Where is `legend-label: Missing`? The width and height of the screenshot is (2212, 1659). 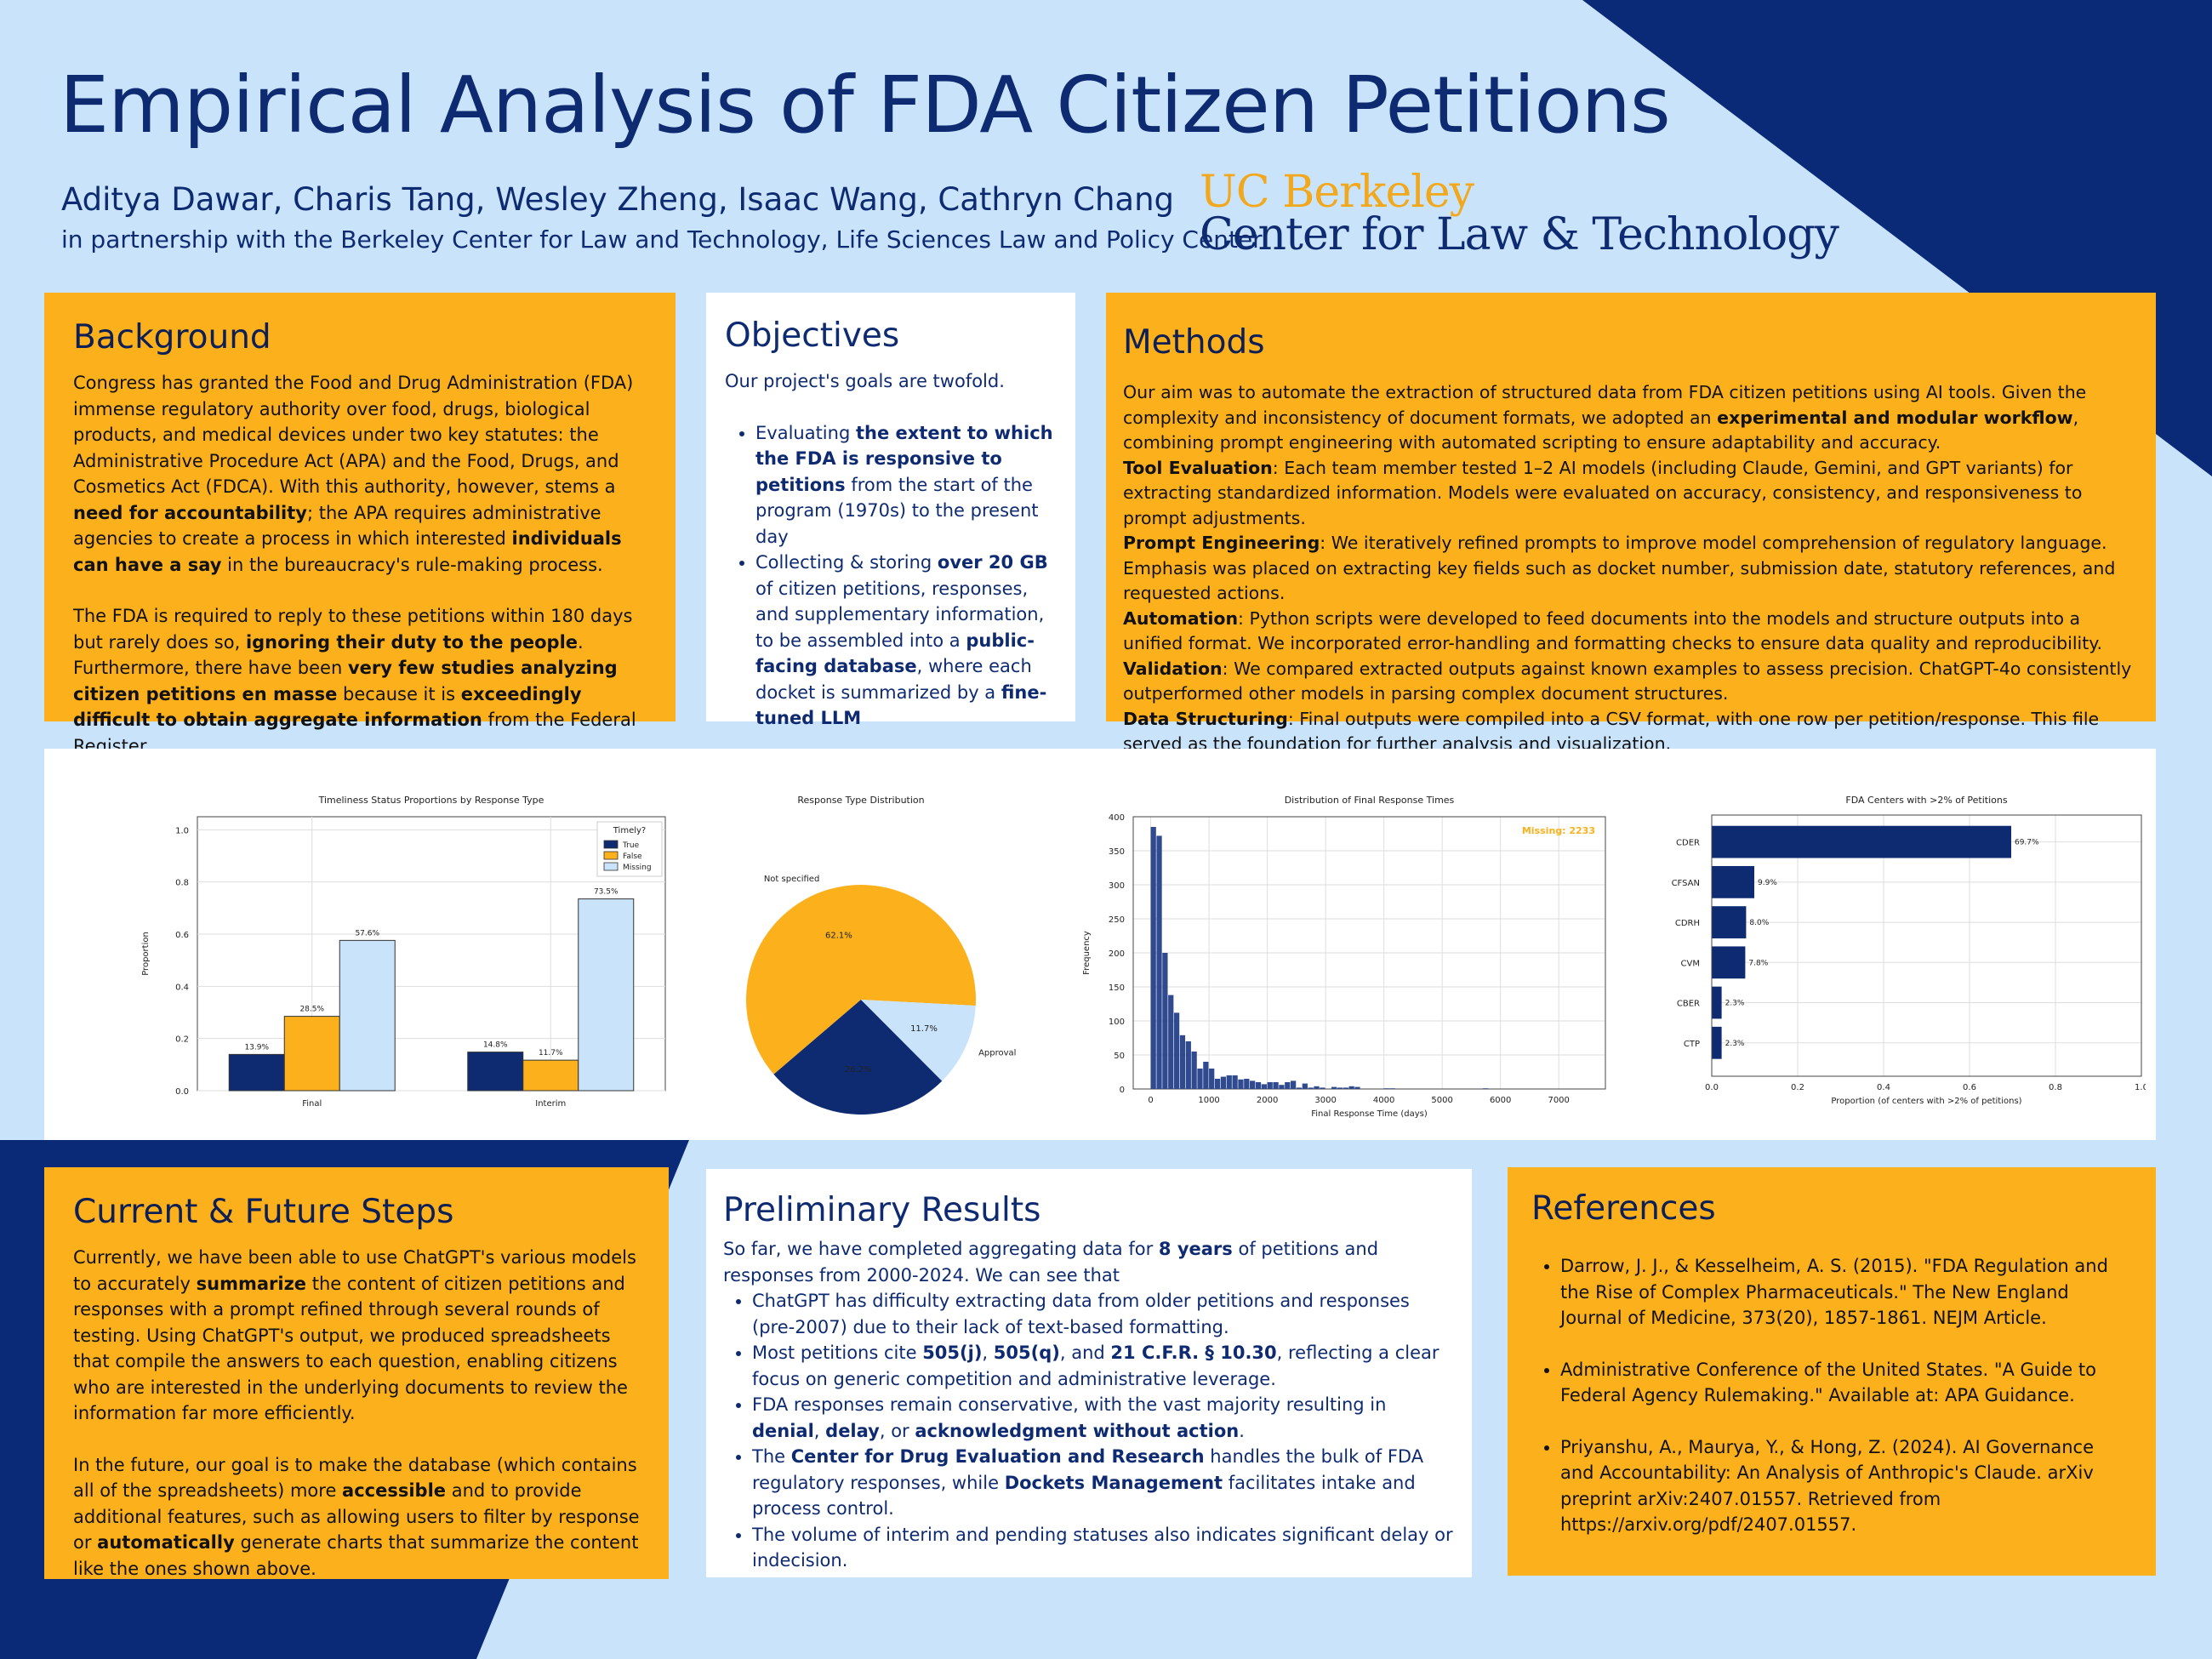 legend-label: Missing is located at coordinates (637, 868).